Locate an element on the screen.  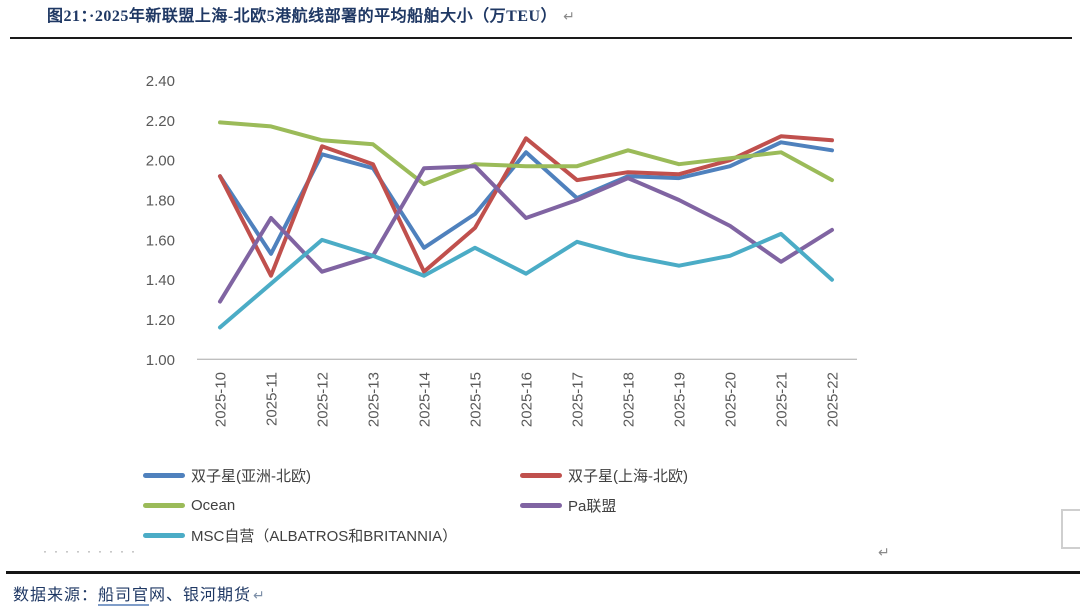
x-axis-tick-label: 2025-15 is located at coordinates (476, 399).